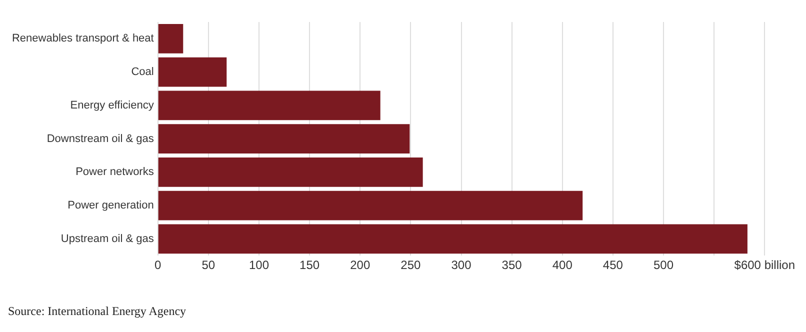 The image size is (806, 332). I want to click on x-tick-label: 150, so click(310, 265).